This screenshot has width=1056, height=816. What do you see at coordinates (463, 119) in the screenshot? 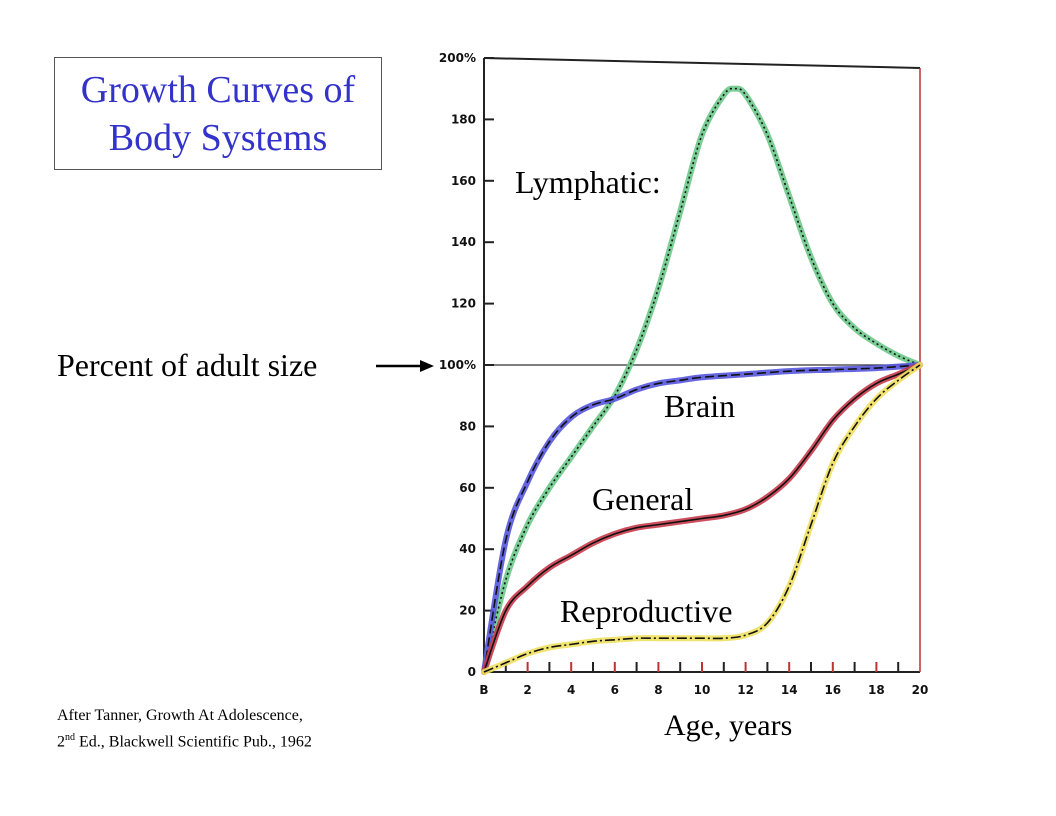
I see `y-tick-label: 180` at bounding box center [463, 119].